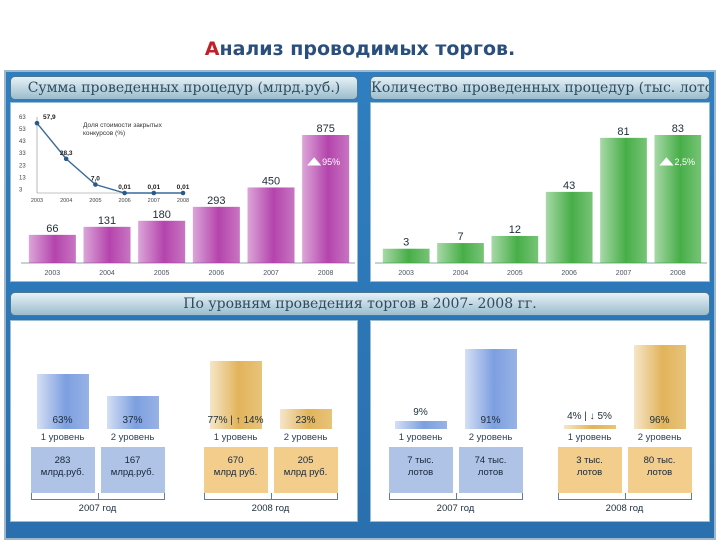 The image size is (720, 540). Describe the element at coordinates (62, 470) in the screenshot. I see `level-value-box: 283 млрд.руб.` at that location.